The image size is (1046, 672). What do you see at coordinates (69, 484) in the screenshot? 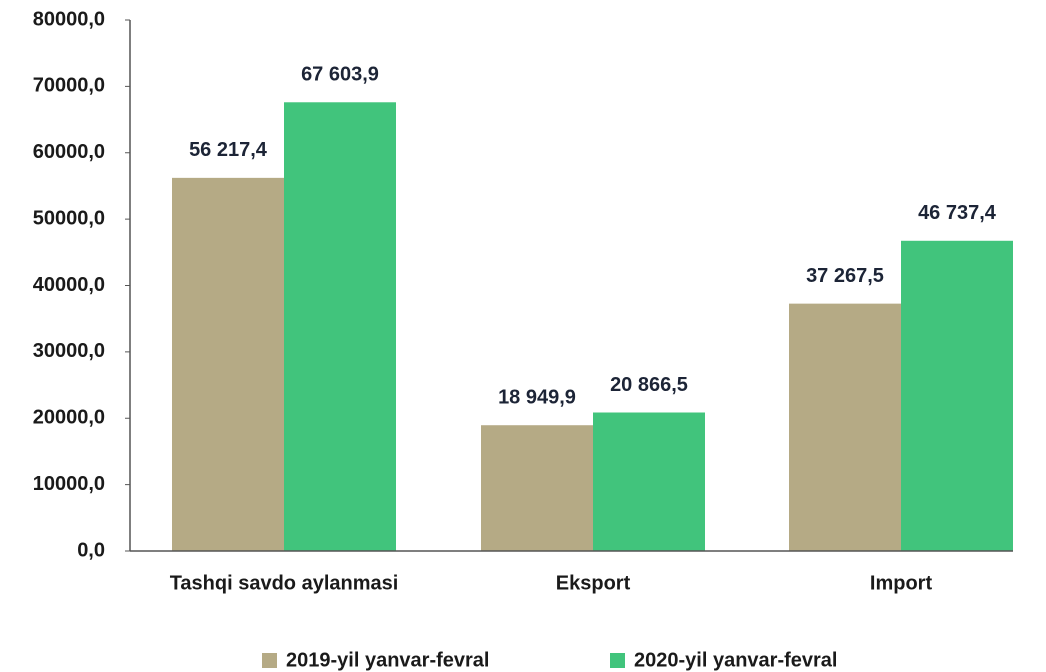
I see `y-tick-label: 10000,0` at bounding box center [69, 484].